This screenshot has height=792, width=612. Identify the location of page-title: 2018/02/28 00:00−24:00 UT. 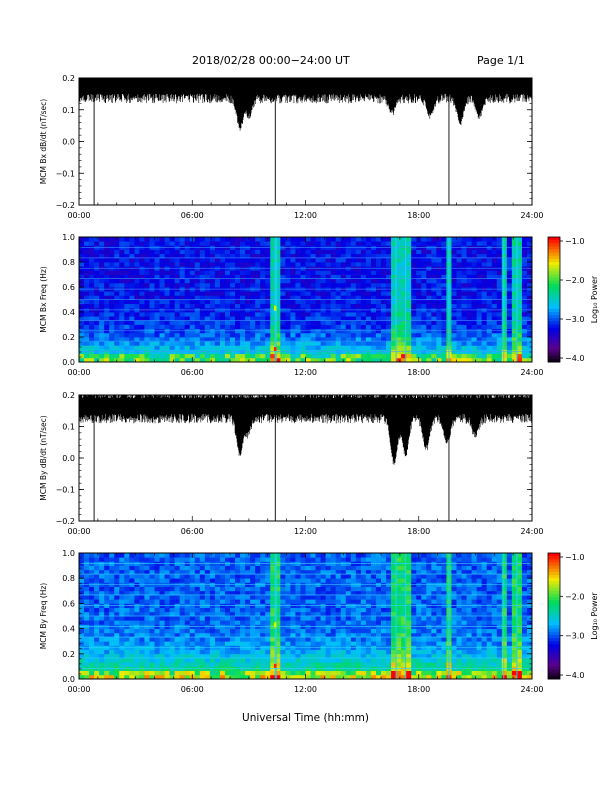
(271, 60).